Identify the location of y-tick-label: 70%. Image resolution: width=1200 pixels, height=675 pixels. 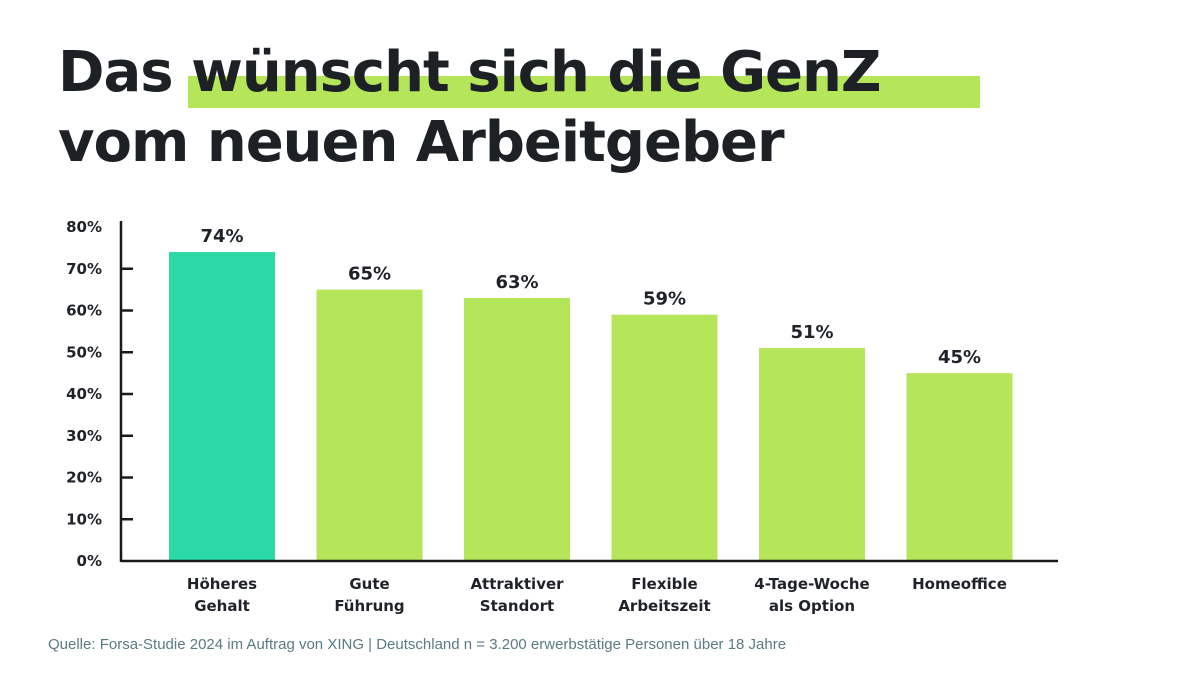
(84, 269).